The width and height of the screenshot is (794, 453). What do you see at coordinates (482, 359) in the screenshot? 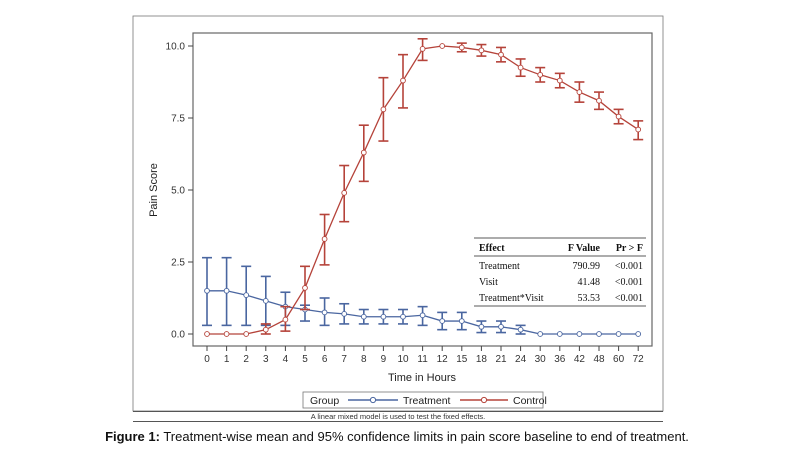
I see `x-tick-label: 18` at bounding box center [482, 359].